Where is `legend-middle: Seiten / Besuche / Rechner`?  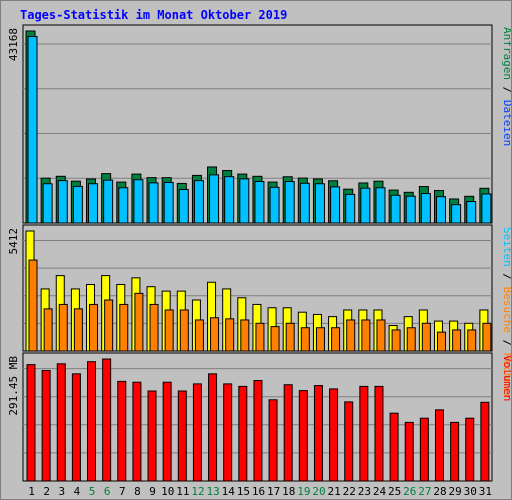 legend-middle: Seiten / Besuche / Rechner is located at coordinates (506, 313).